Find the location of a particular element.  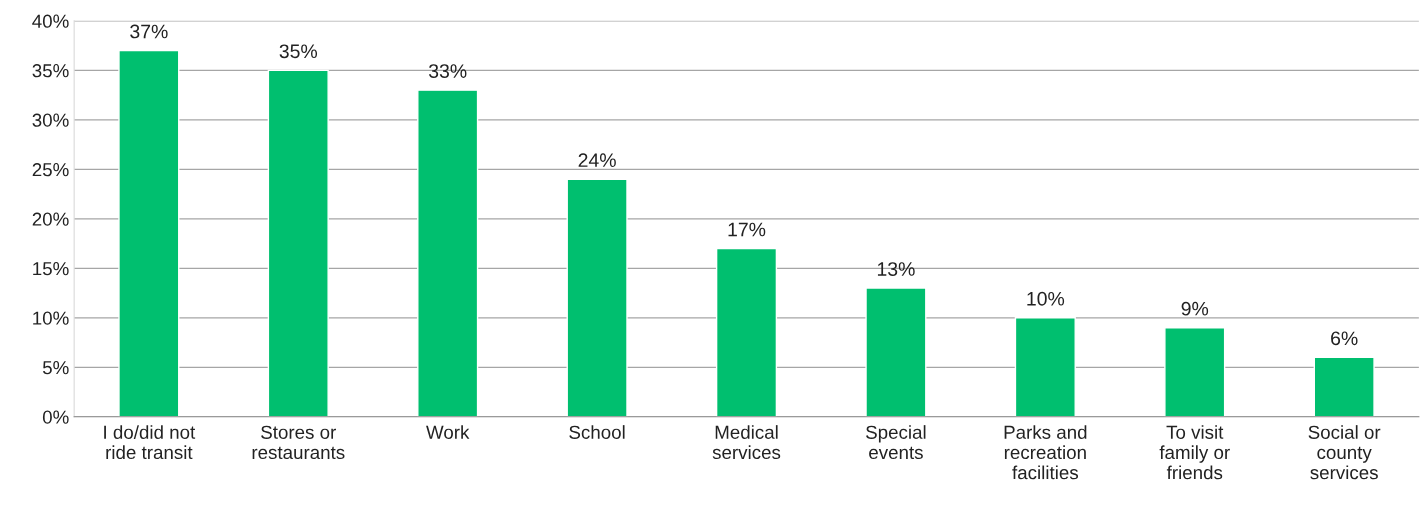

data-label: 17% is located at coordinates (747, 229).